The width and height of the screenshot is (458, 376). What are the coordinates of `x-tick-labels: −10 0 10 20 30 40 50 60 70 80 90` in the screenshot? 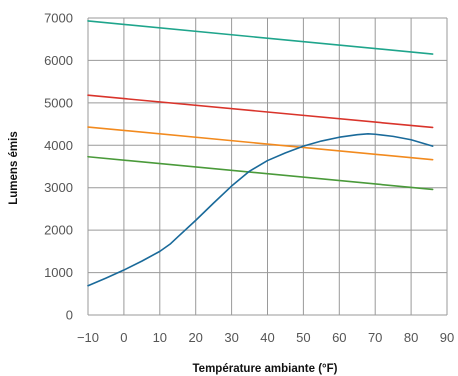 It's located at (265, 337).